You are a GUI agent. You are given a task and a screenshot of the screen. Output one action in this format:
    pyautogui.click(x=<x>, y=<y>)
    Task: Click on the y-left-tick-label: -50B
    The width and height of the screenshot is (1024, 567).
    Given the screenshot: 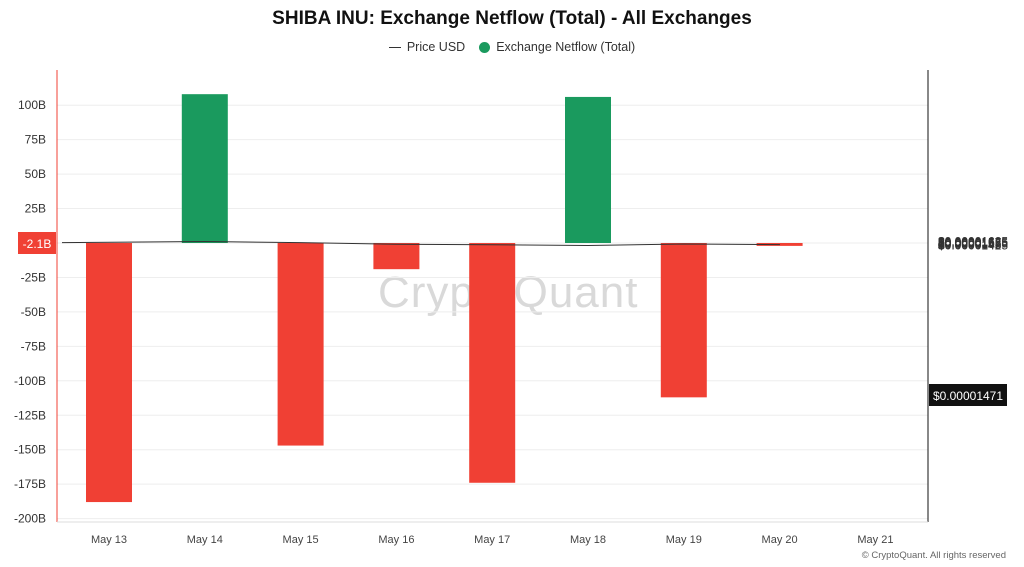 What is the action you would take?
    pyautogui.click(x=33, y=312)
    